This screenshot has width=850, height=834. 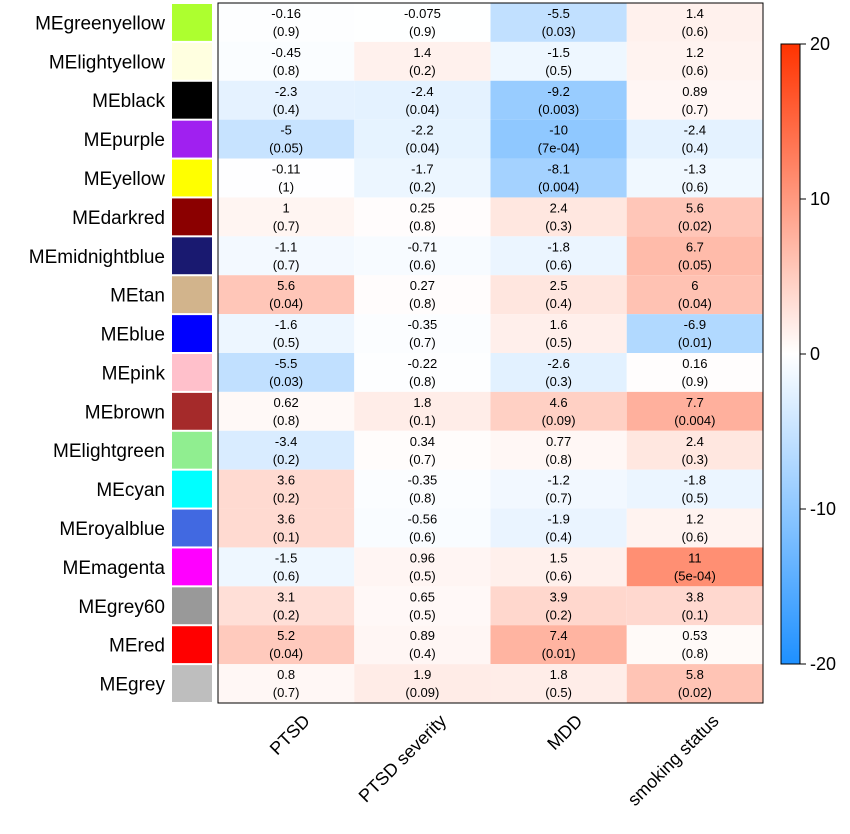 I want to click on color-scale-tick-label: 10, so click(x=820, y=199).